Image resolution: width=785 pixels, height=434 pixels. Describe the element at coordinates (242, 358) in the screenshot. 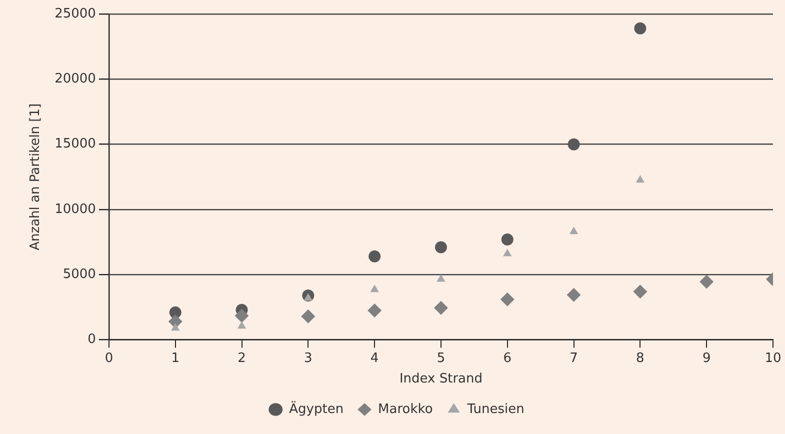

I see `x-tick-label: 2` at that location.